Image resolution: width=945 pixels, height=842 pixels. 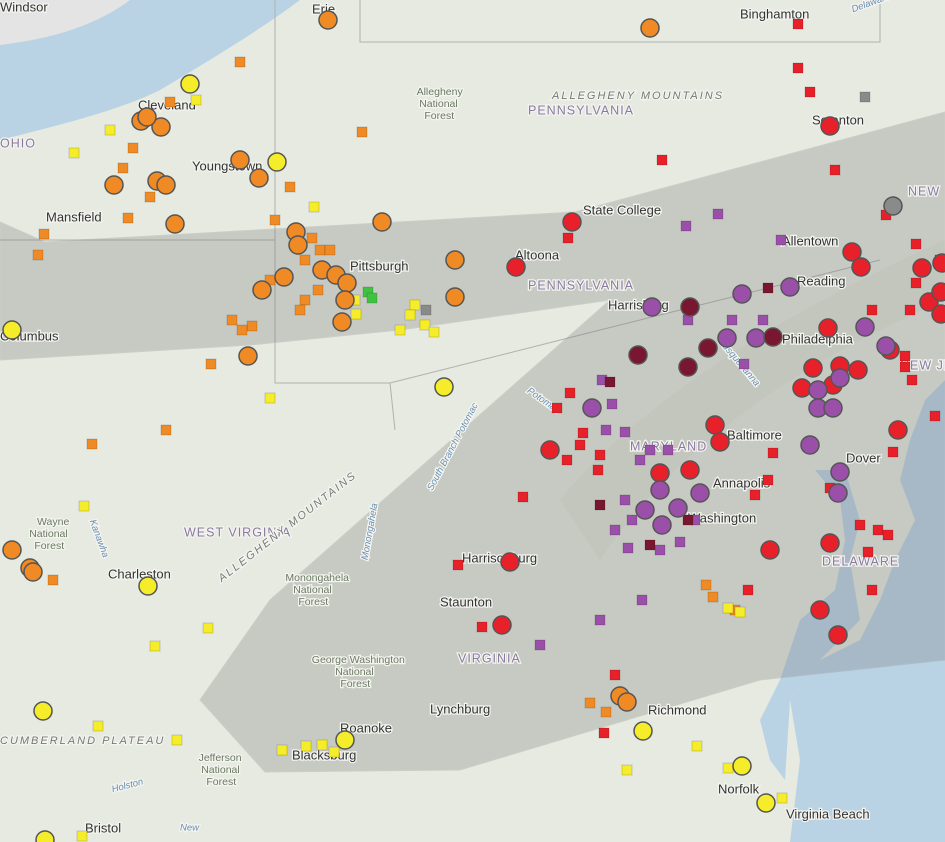 What do you see at coordinates (722, 517) in the screenshot?
I see `city-label: Washington` at bounding box center [722, 517].